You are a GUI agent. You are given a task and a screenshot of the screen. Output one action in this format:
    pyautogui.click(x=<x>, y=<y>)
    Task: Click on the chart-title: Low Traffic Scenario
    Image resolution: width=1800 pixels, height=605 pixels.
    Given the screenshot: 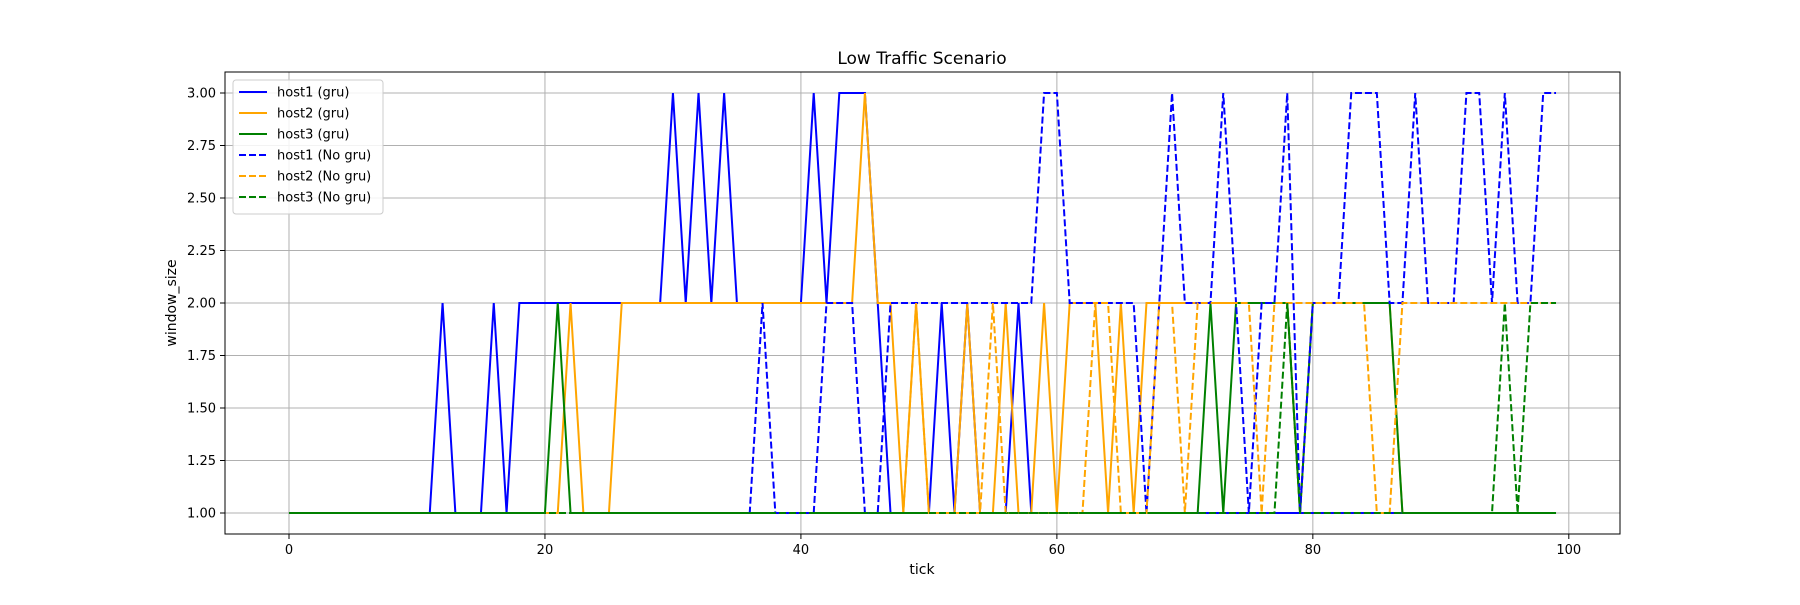 What is the action you would take?
    pyautogui.click(x=921, y=59)
    